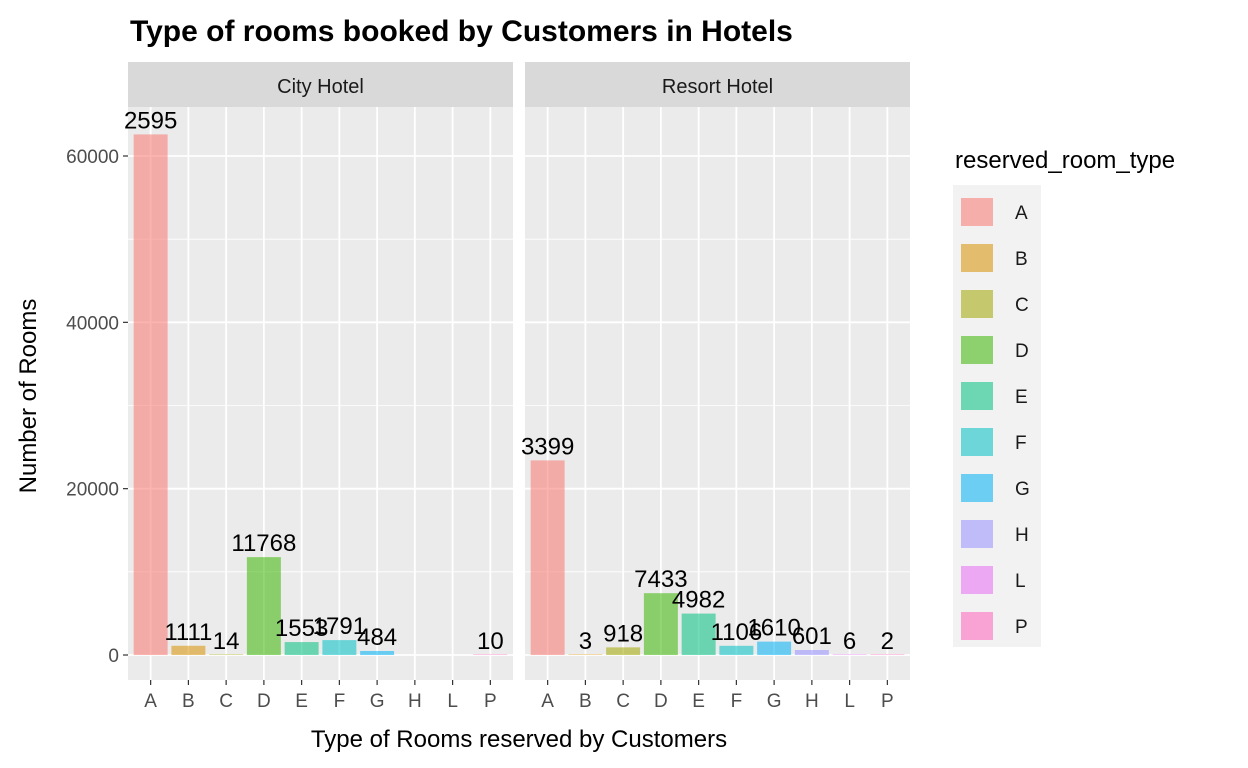  Describe the element at coordinates (977, 258) in the screenshot. I see `legend-swatch-B` at that location.